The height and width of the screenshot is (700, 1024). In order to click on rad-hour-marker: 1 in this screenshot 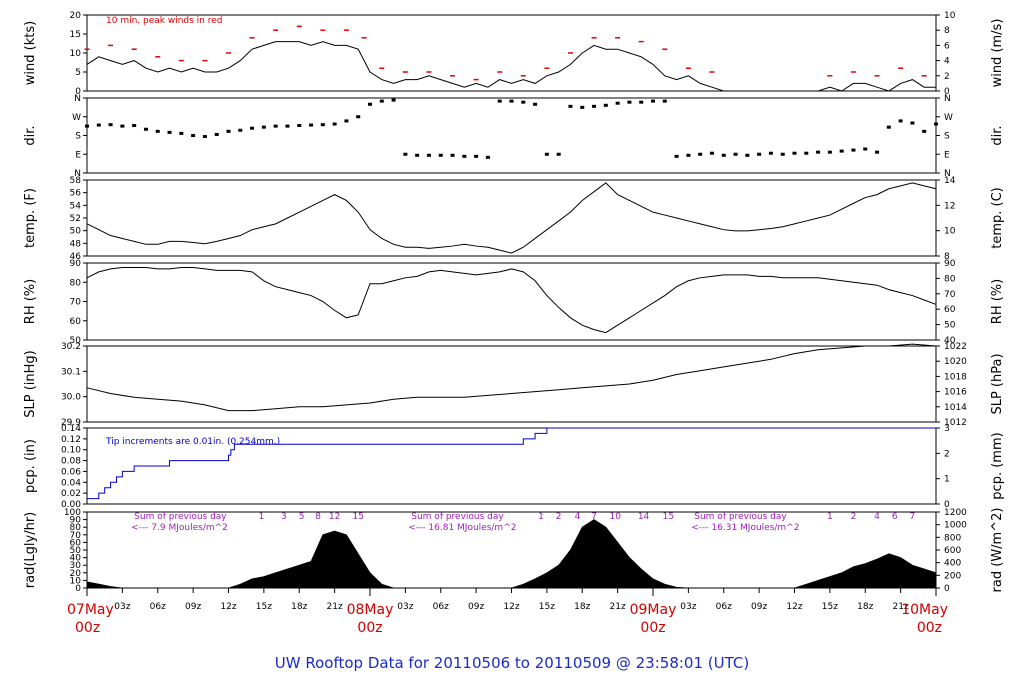, I will do `click(830, 517)`.